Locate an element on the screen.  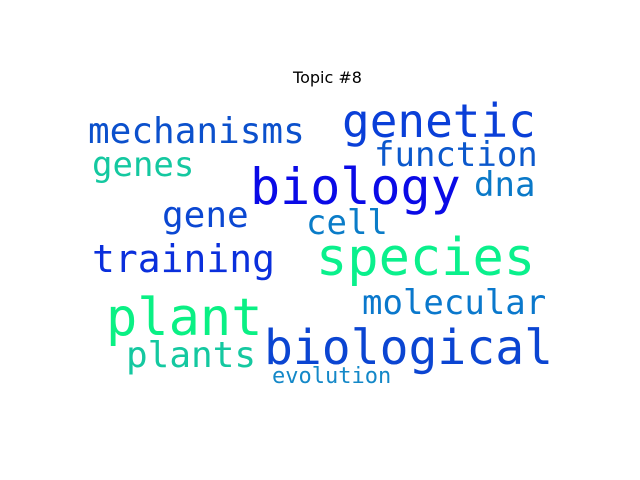
word-genetic: genetic is located at coordinates (439, 121).